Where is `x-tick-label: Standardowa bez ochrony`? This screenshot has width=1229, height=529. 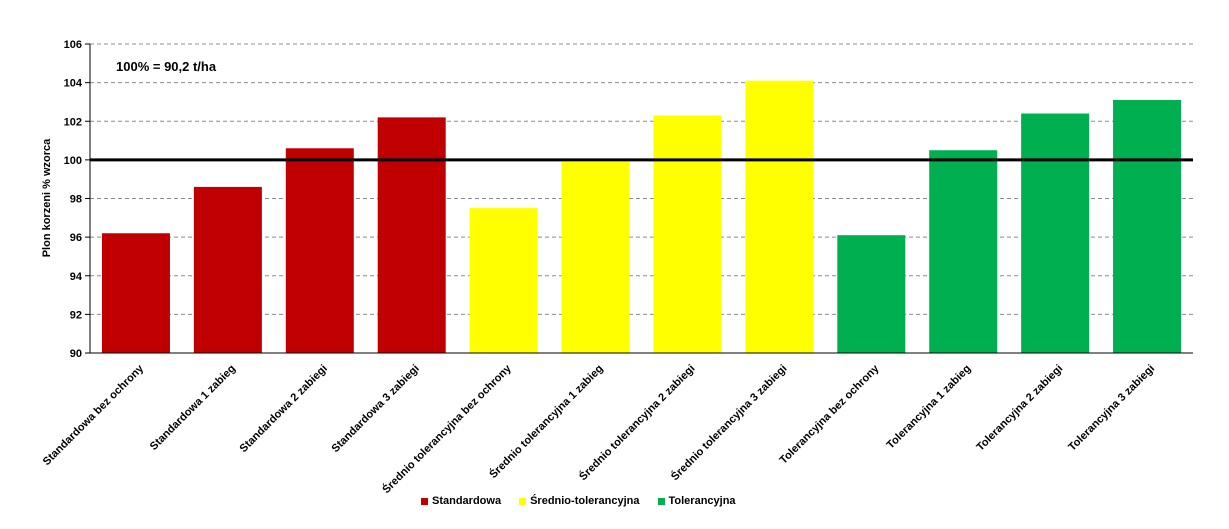 x-tick-label: Standardowa bez ochrony is located at coordinates (94, 415).